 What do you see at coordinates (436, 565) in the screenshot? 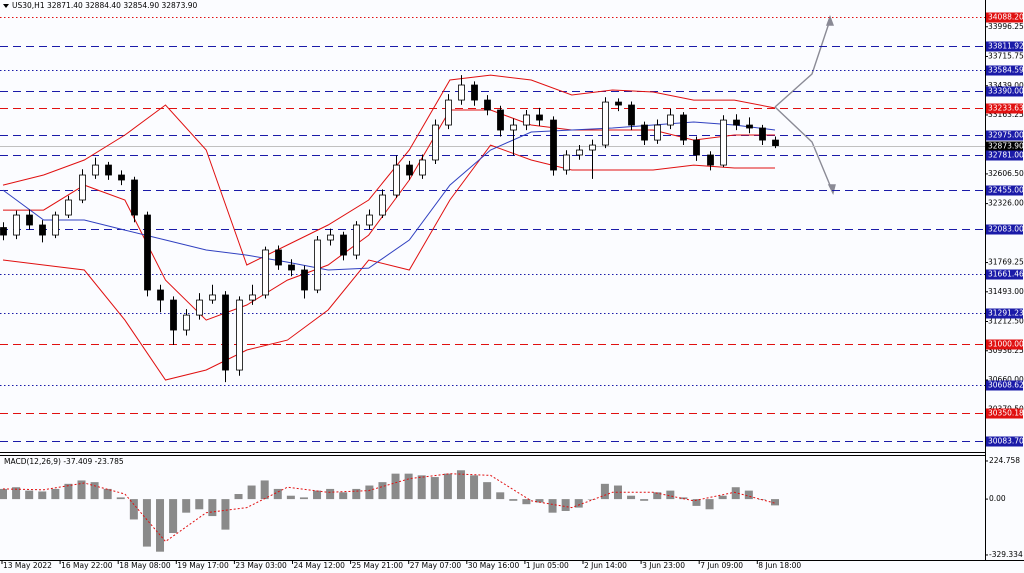
I see `x-tick-label: 27 May 07:00` at bounding box center [436, 565].